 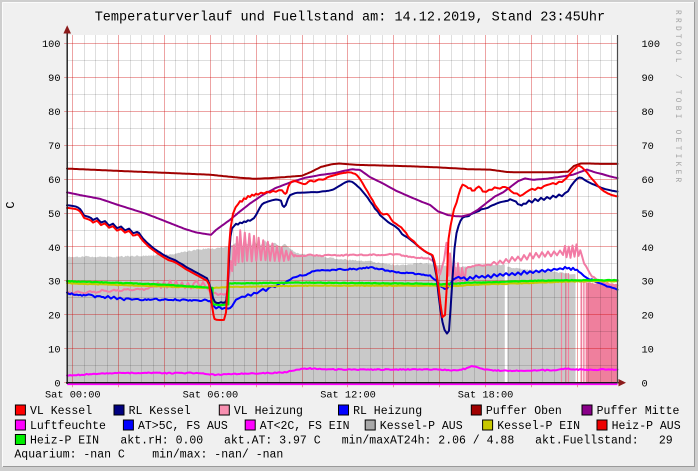 I want to click on svg-text: Heiz-P AUS, so click(x=646, y=426).